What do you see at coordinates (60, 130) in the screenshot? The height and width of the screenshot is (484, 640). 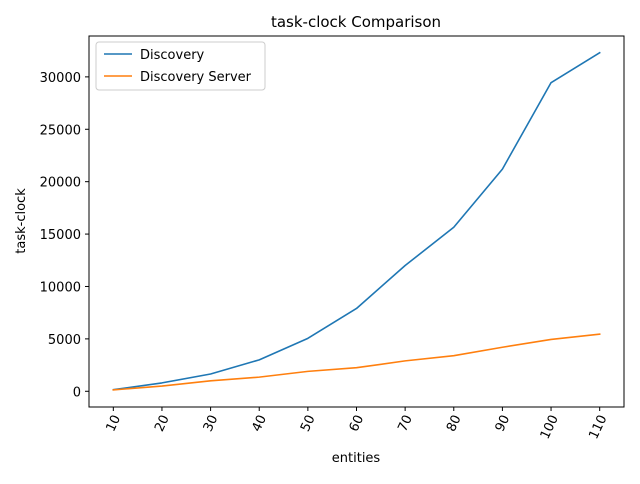 I see `y-tick-label: 25000` at bounding box center [60, 130].